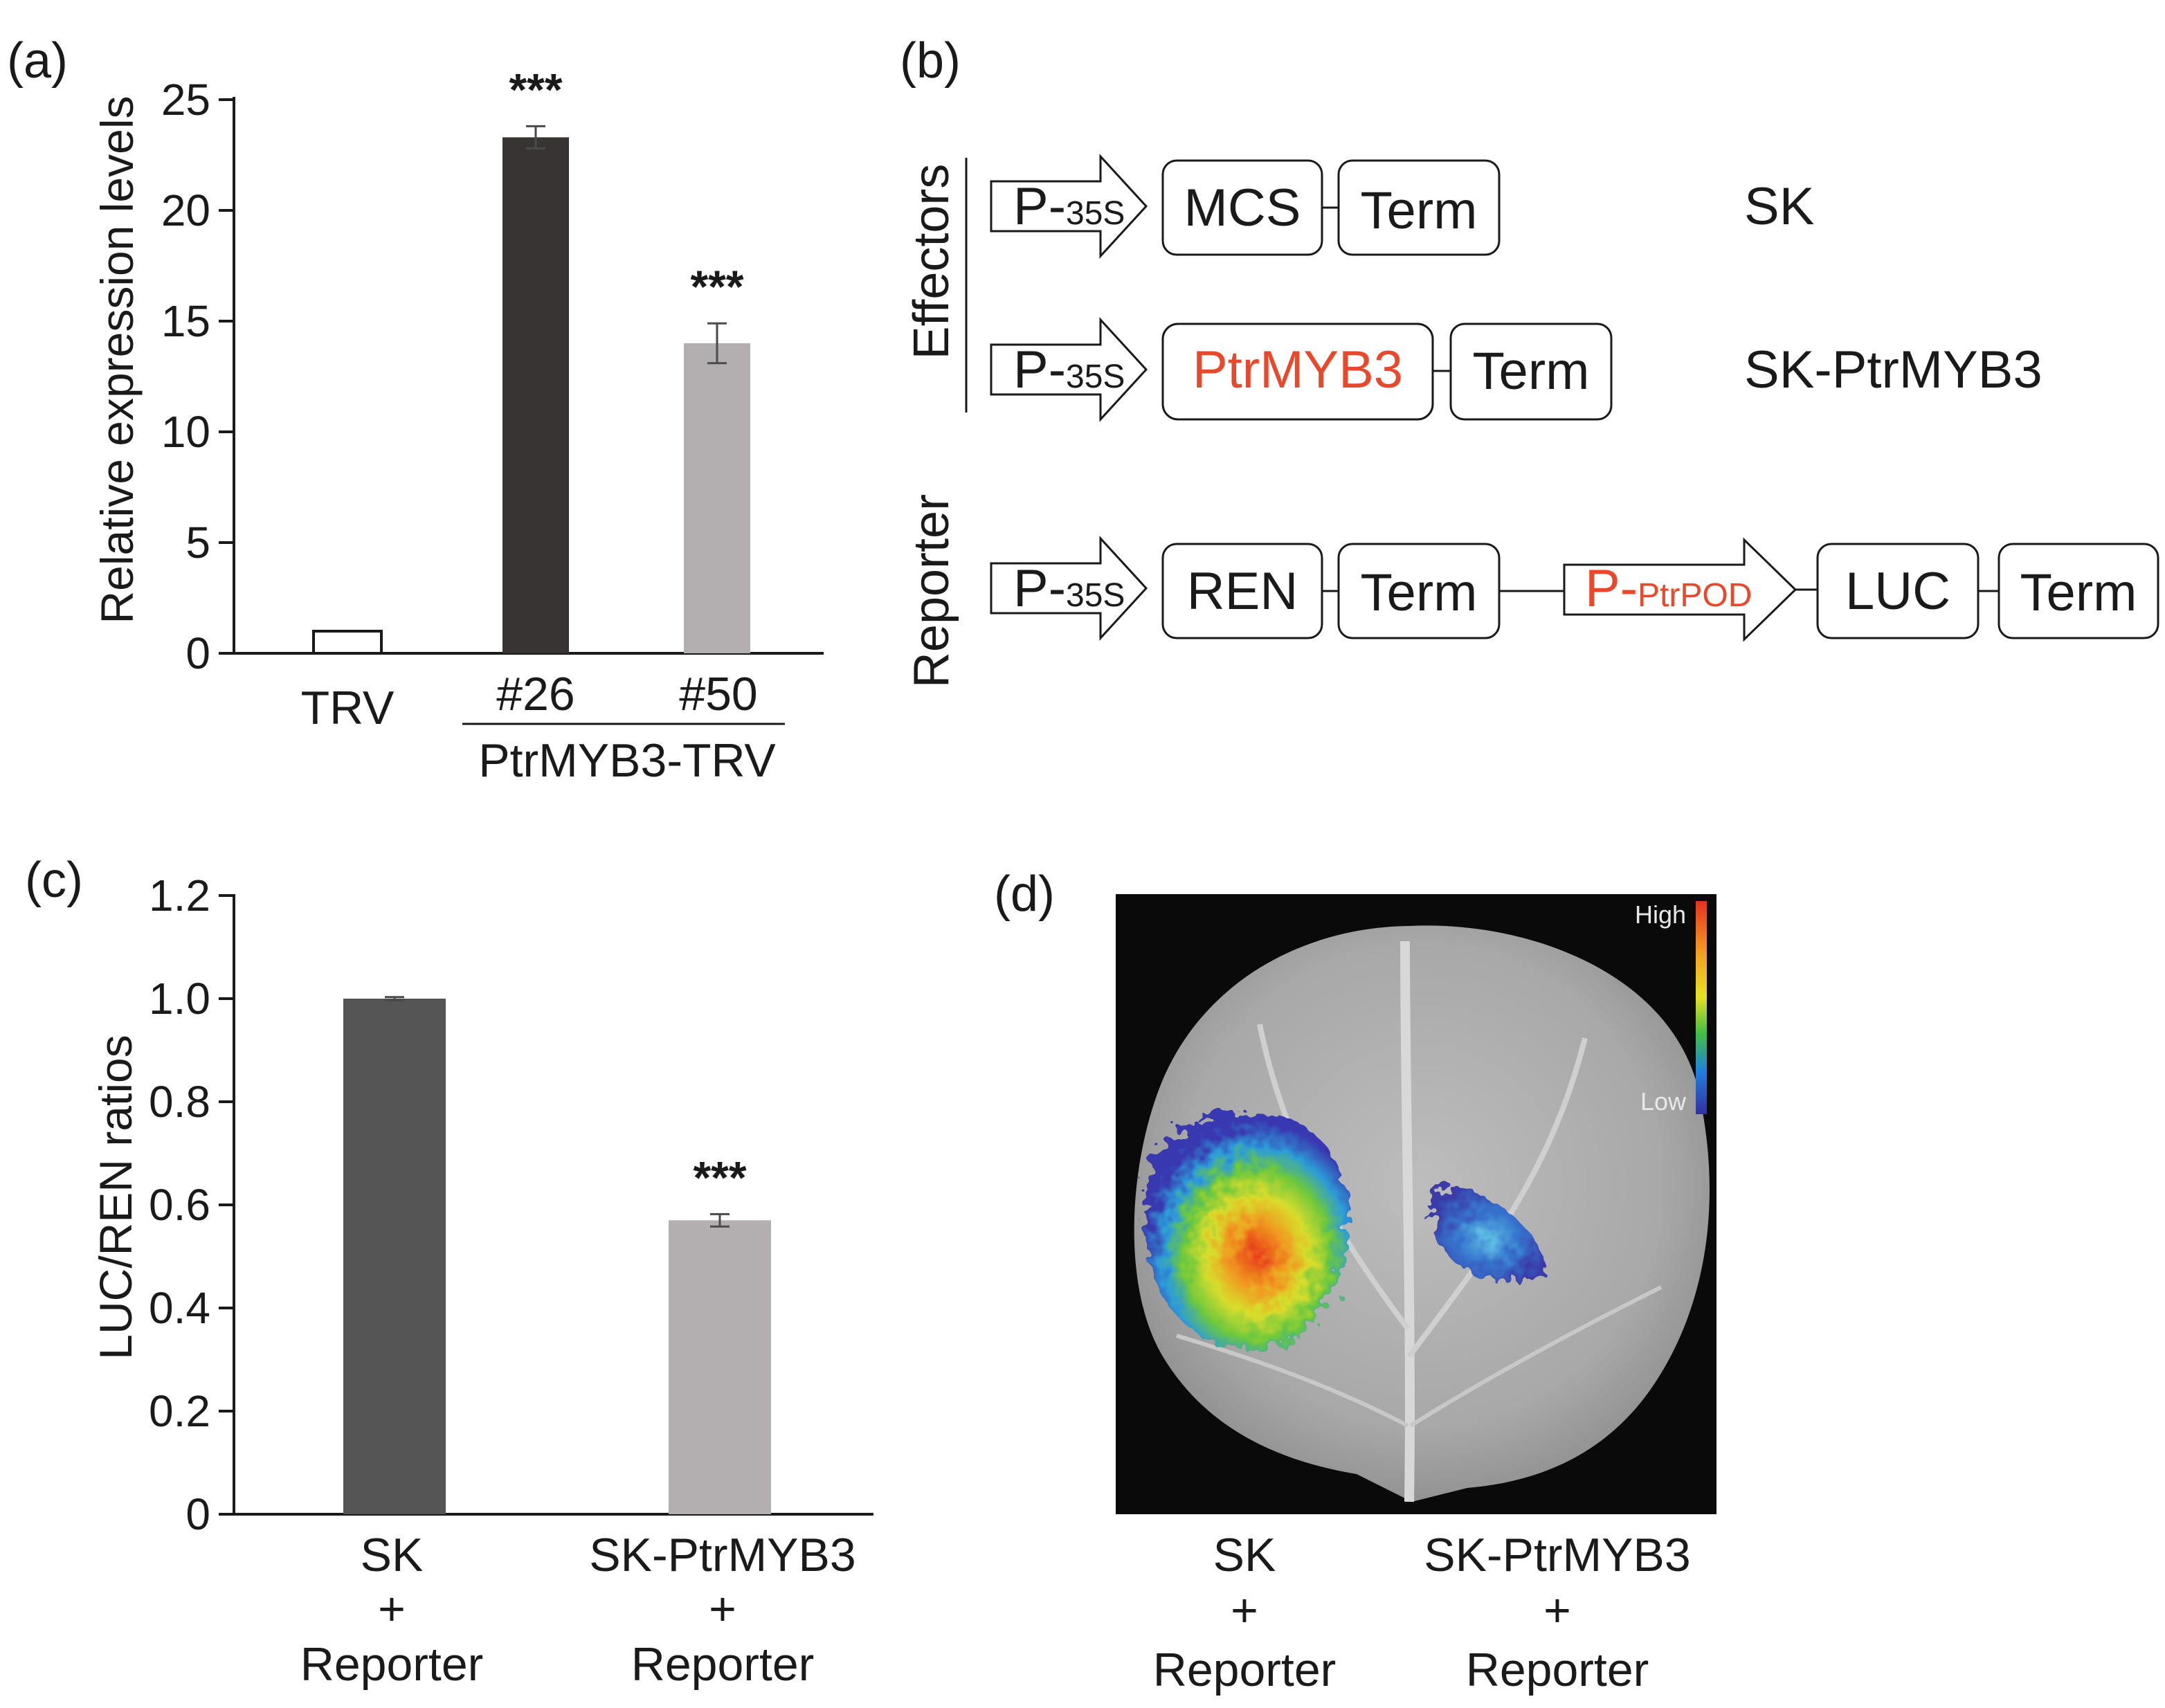 The height and width of the screenshot is (1708, 2165). I want to click on y-tick-label: 0.6, so click(179, 1205).